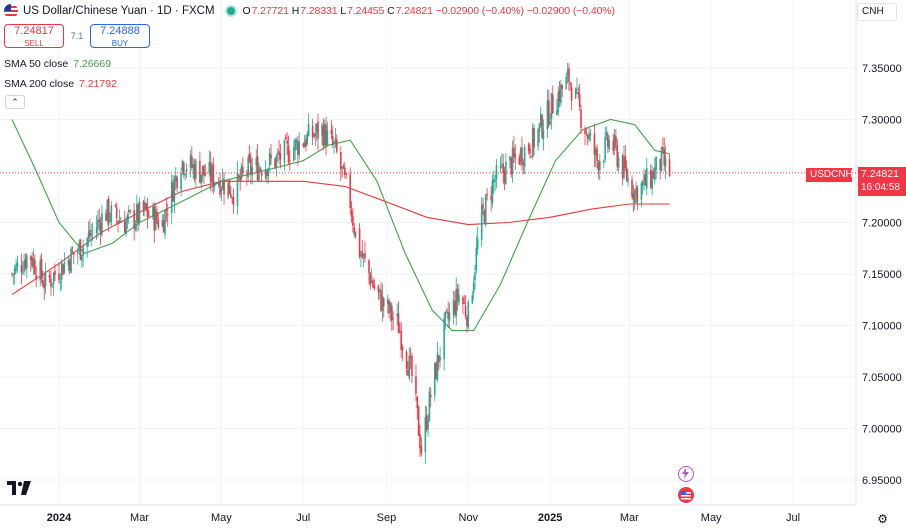 This screenshot has width=906, height=529. What do you see at coordinates (877, 12) in the screenshot?
I see `currency-button: CNH` at bounding box center [877, 12].